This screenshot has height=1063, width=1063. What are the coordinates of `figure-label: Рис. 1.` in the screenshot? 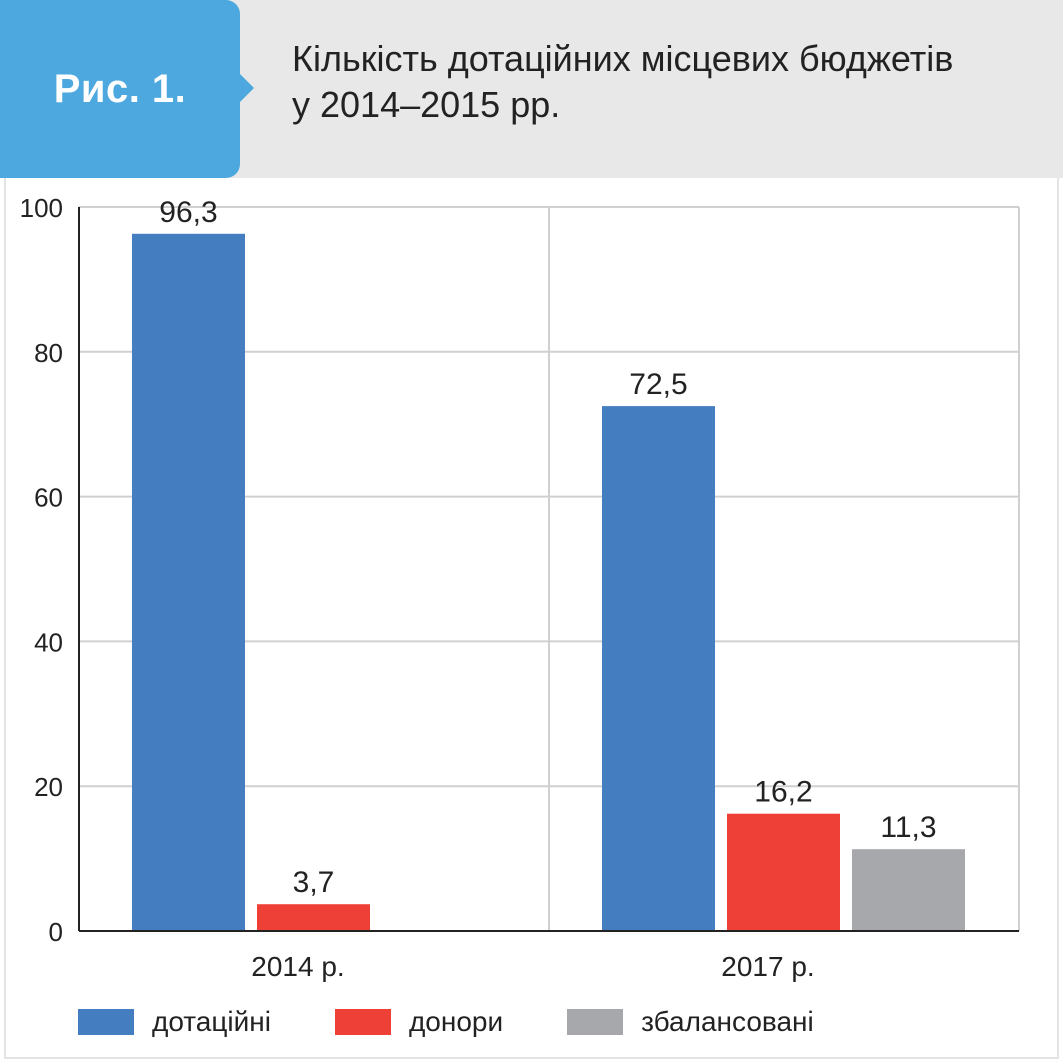 It's located at (120, 88).